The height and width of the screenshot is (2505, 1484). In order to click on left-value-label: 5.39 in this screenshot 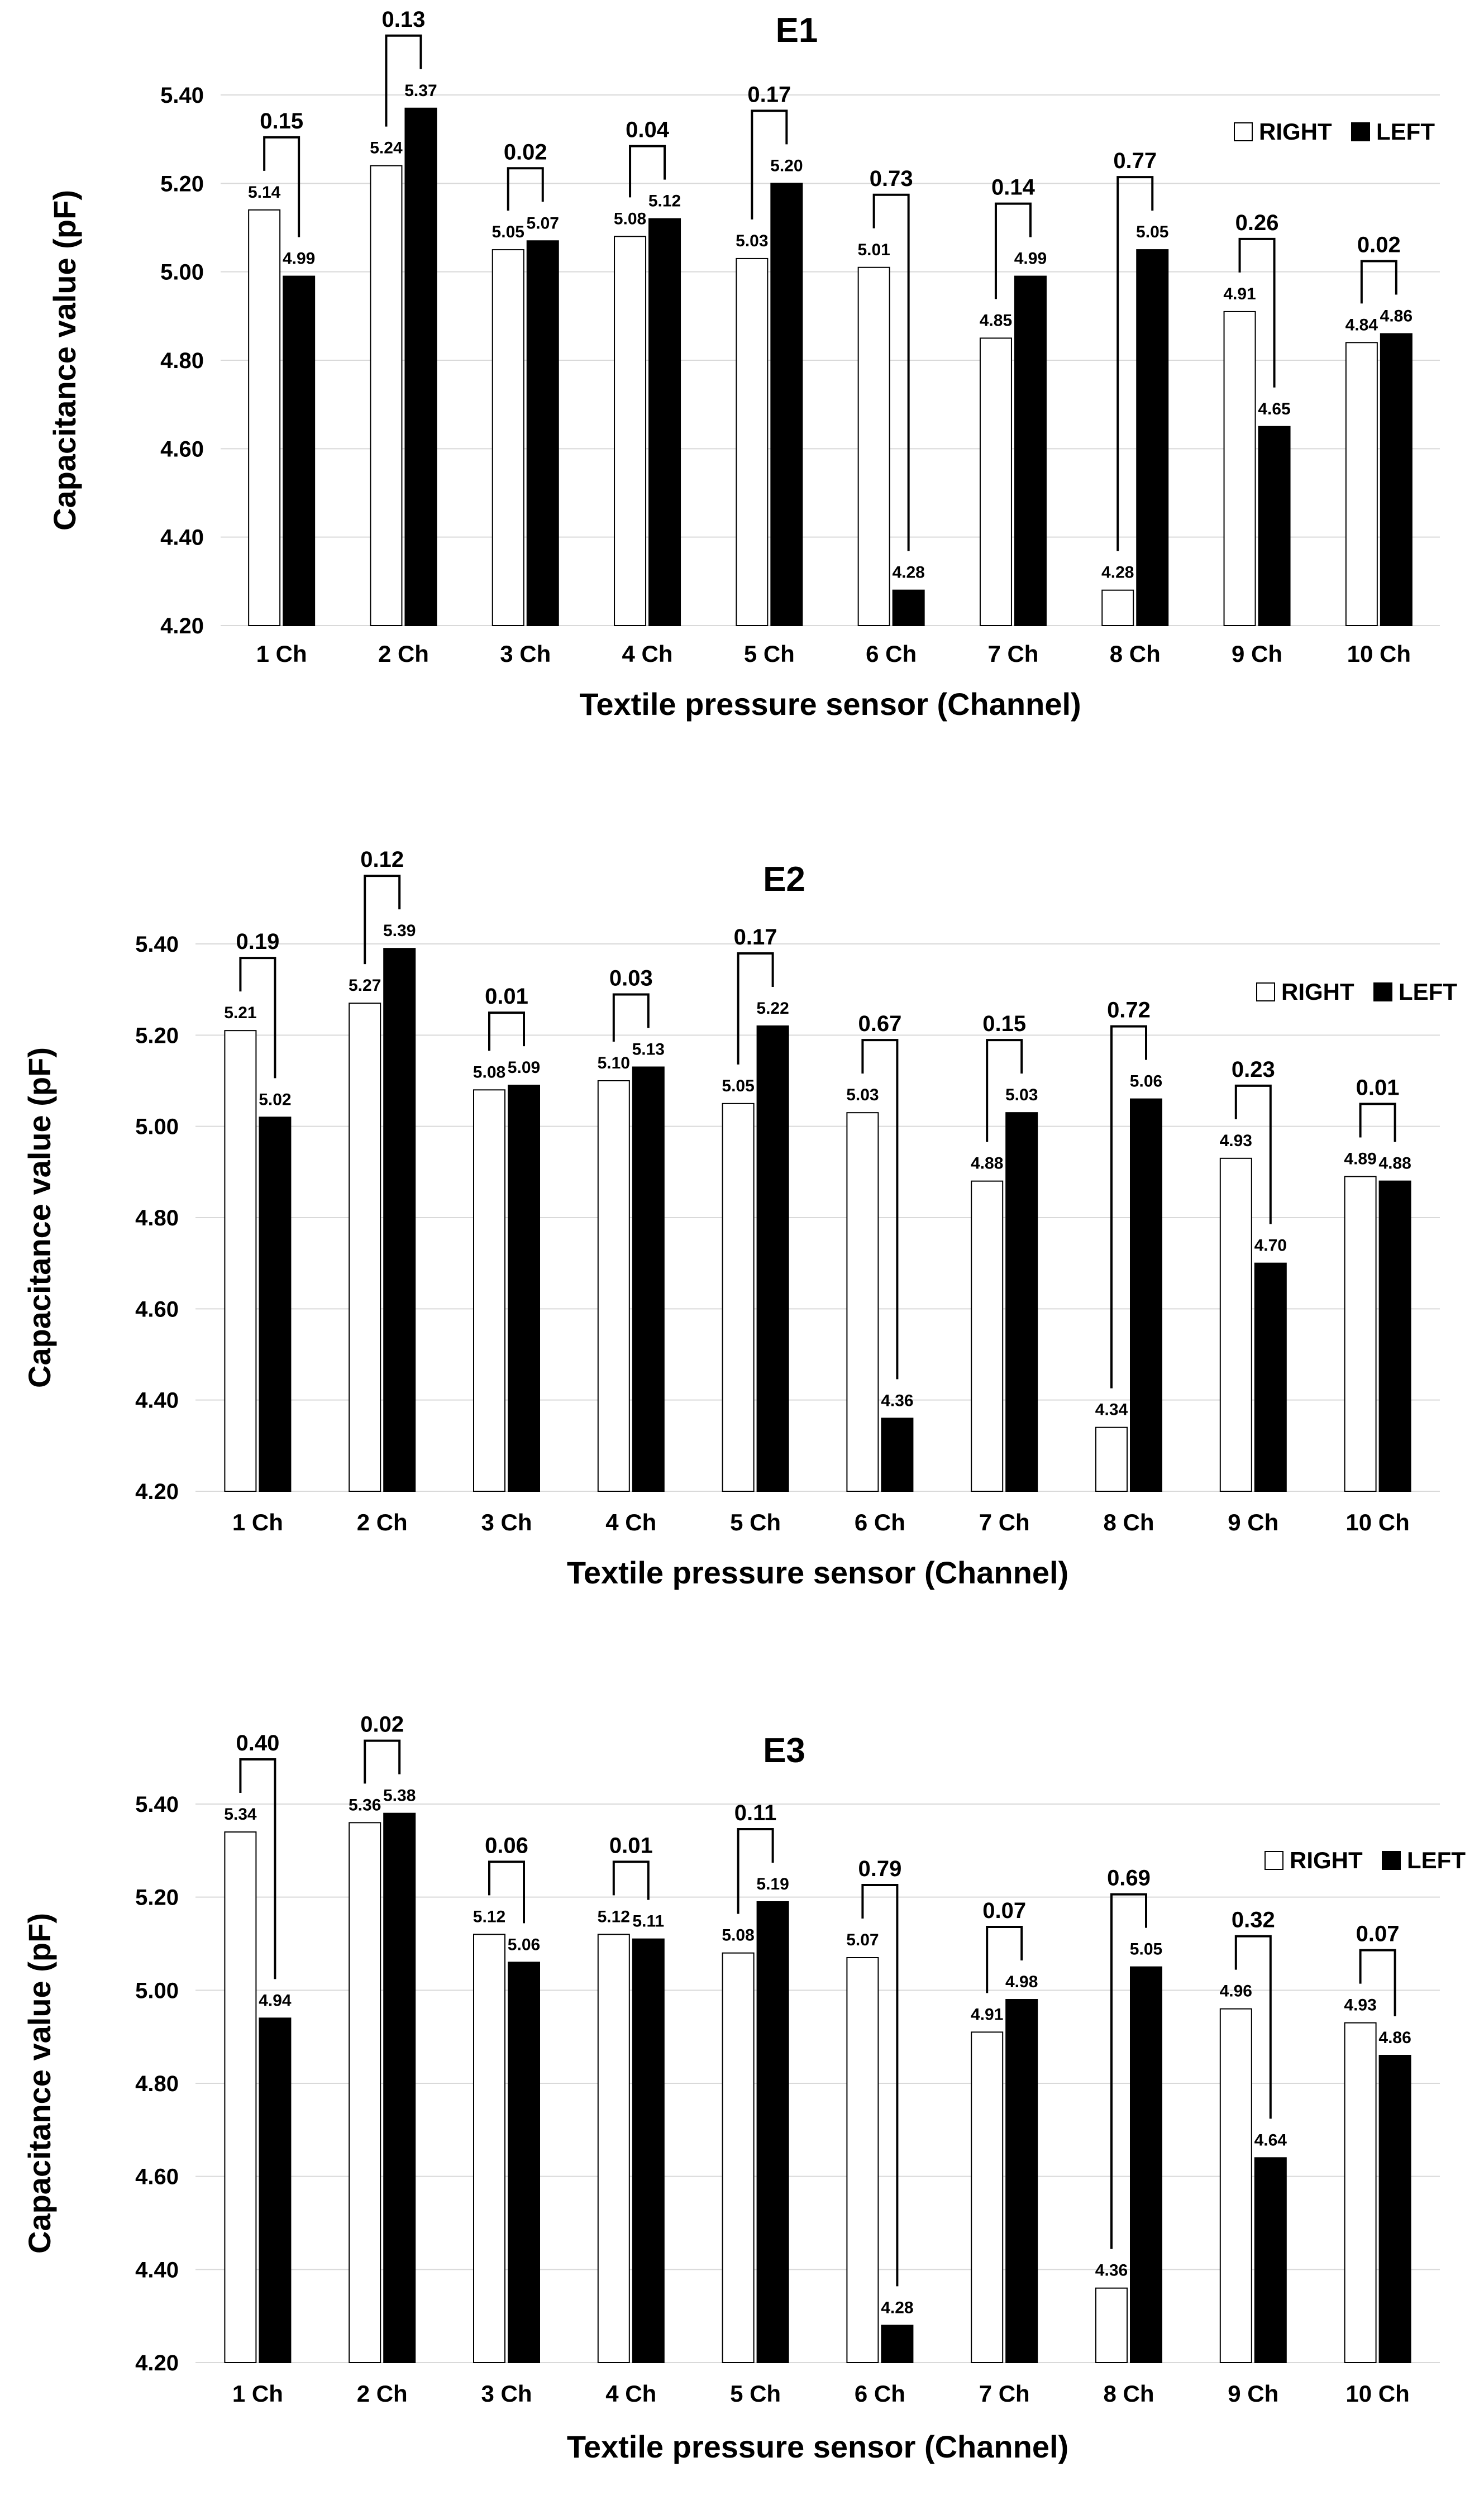, I will do `click(399, 931)`.